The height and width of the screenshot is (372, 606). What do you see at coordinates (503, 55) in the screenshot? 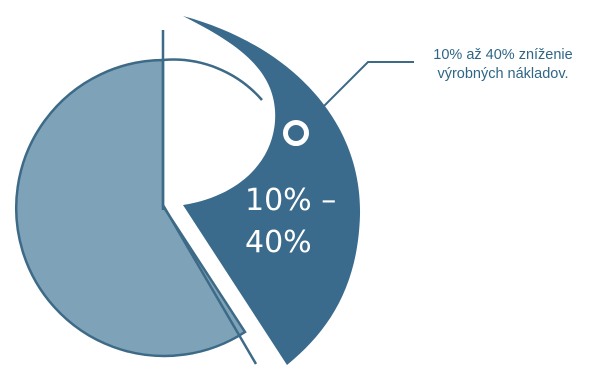
I see `callout-line-1: 10% až 40% zníženie` at bounding box center [503, 55].